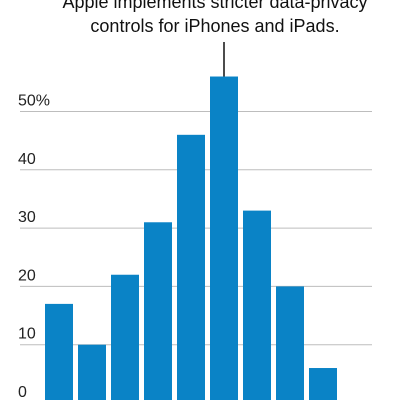  I want to click on y-tick-label-30: 30, so click(27, 217).